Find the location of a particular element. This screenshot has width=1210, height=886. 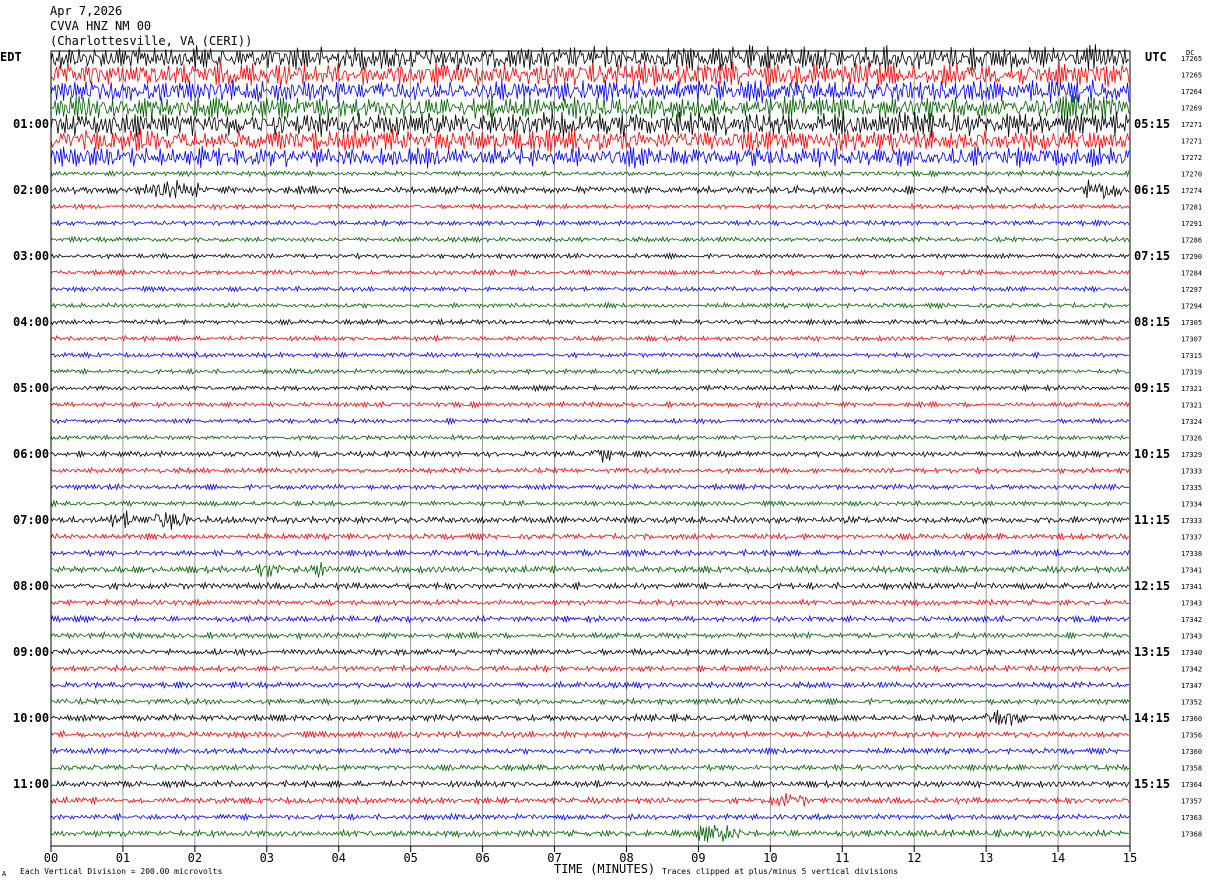

dc-value: 17315 is located at coordinates (1191, 356).